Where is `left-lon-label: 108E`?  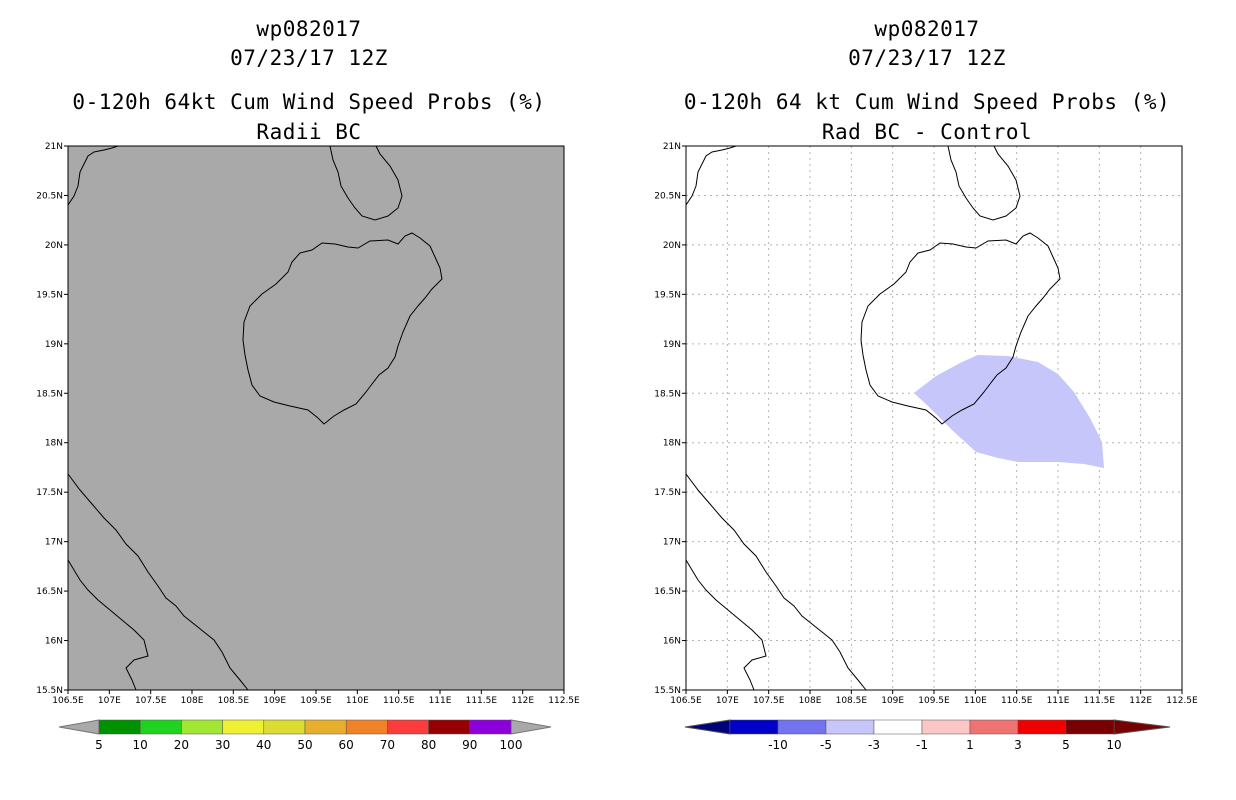 left-lon-label: 108E is located at coordinates (192, 701).